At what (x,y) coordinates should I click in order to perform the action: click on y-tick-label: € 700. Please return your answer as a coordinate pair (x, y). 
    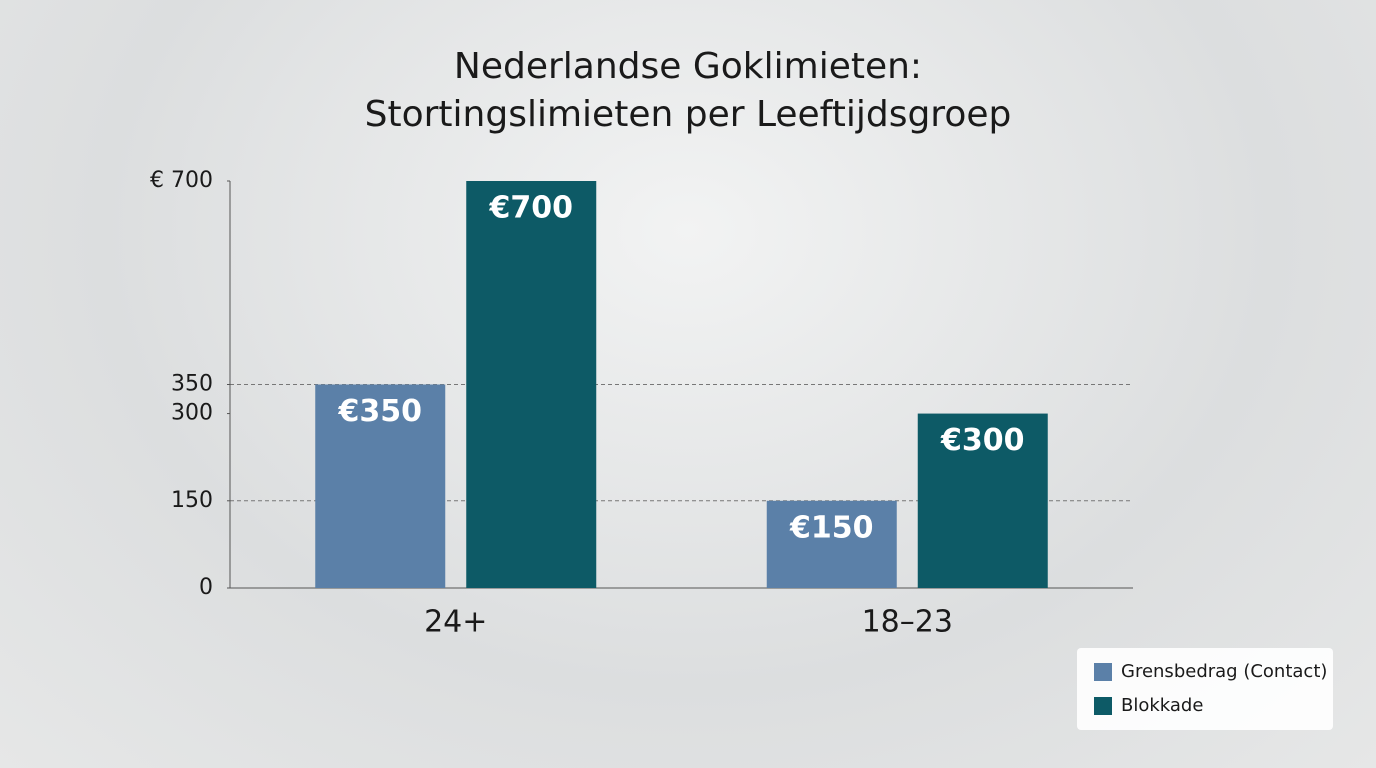
    Looking at the image, I should click on (181, 180).